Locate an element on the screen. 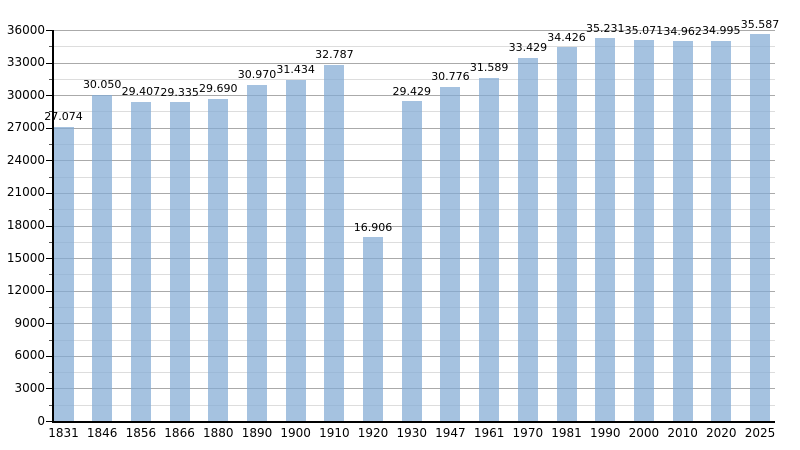 This screenshot has width=800, height=450. y-axis-line is located at coordinates (53, 226).